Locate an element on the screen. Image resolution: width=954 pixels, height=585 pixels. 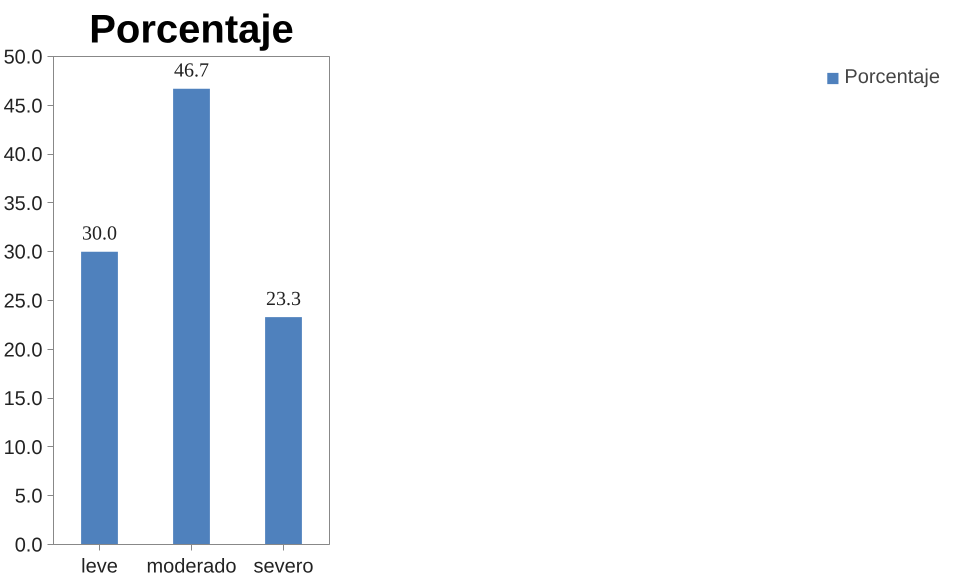
y-tick-label: 15.0 is located at coordinates (23, 399).